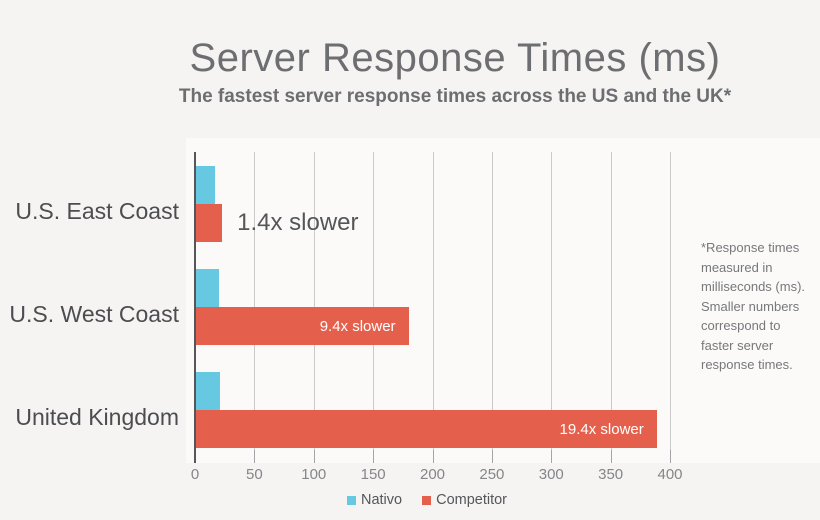 The image size is (820, 520). Describe the element at coordinates (670, 474) in the screenshot. I see `tick-label: 400` at that location.